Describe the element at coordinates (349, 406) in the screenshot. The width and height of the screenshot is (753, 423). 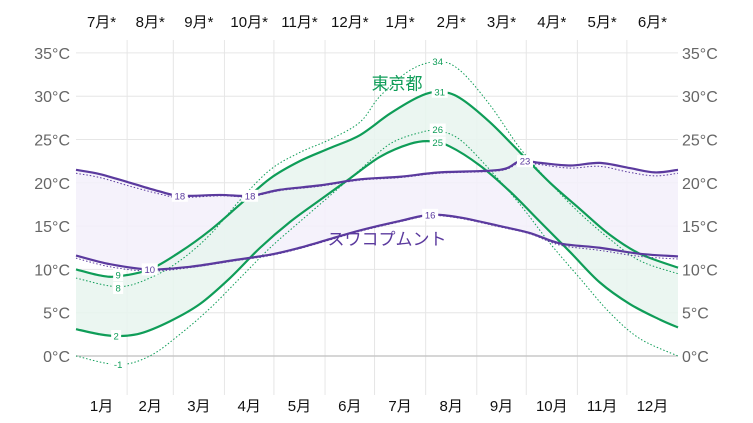
I see `x-tick-label-bottom: 6月` at that location.